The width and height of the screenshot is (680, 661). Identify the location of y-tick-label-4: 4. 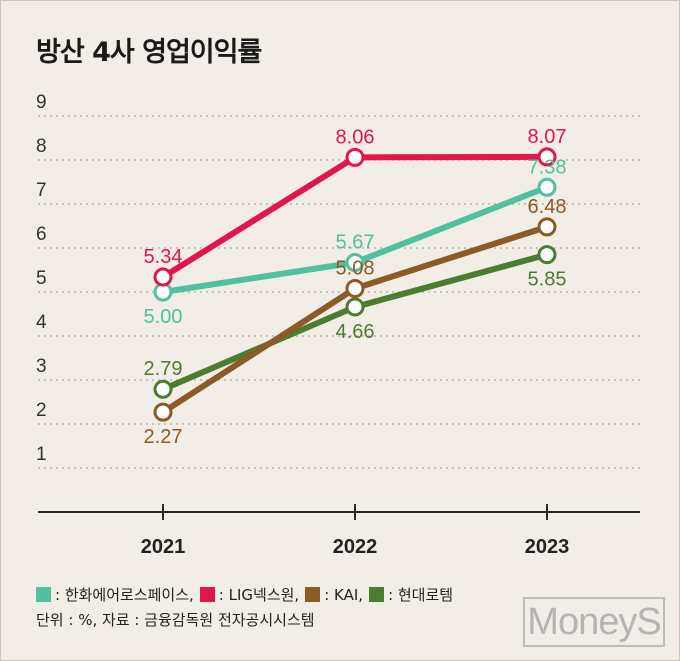
(41, 322).